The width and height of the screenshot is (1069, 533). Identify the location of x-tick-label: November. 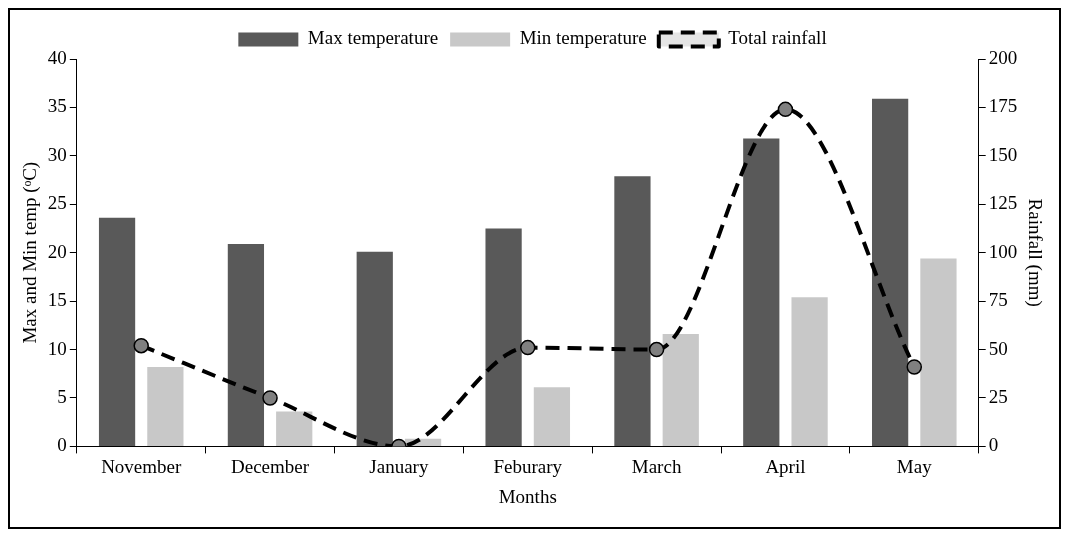
(141, 466).